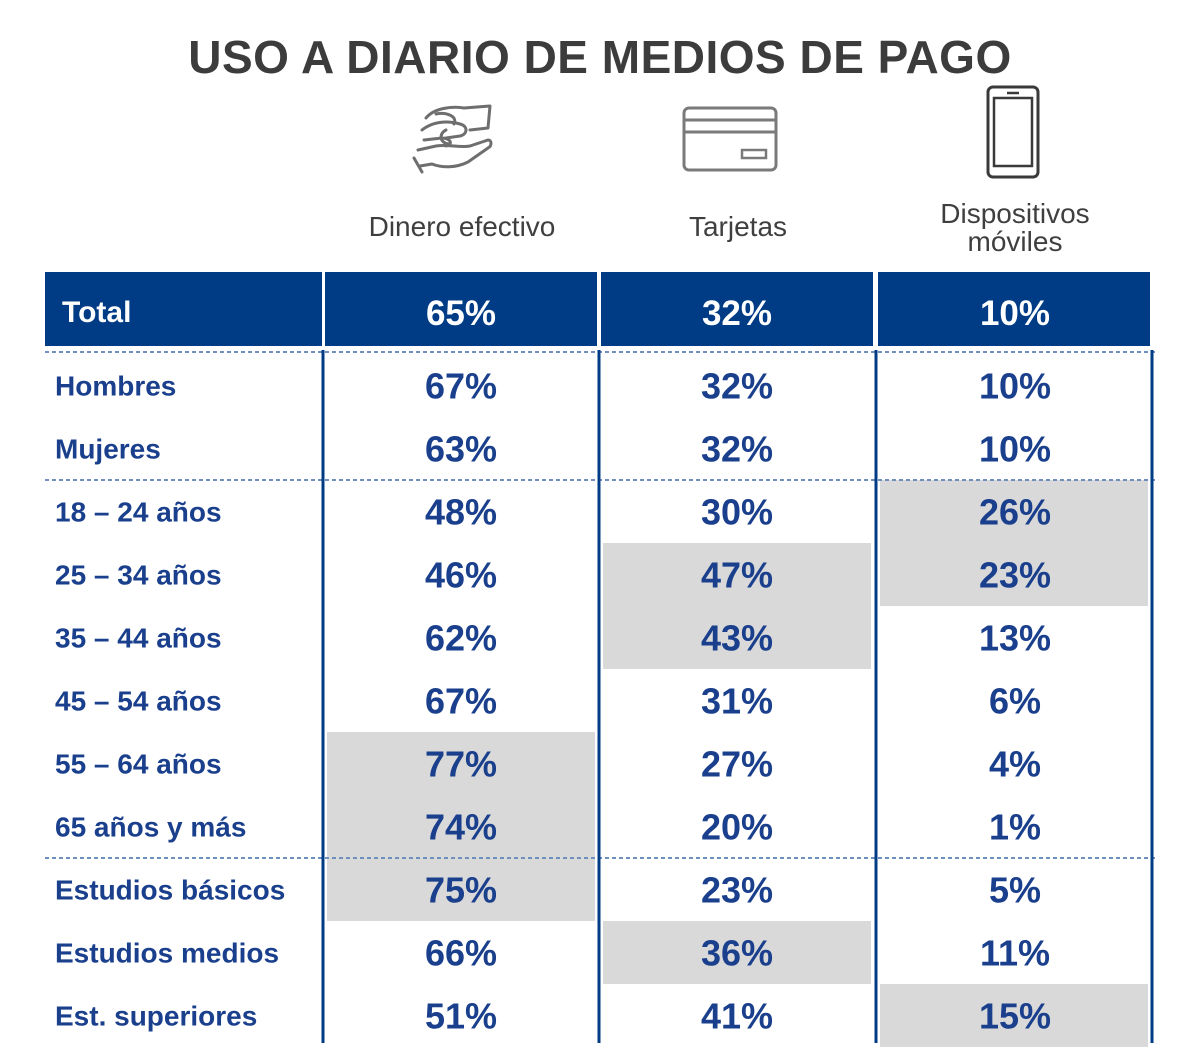 Image resolution: width=1200 pixels, height=1063 pixels. Describe the element at coordinates (150, 827) in the screenshot. I see `row-label: 65 años y más` at that location.